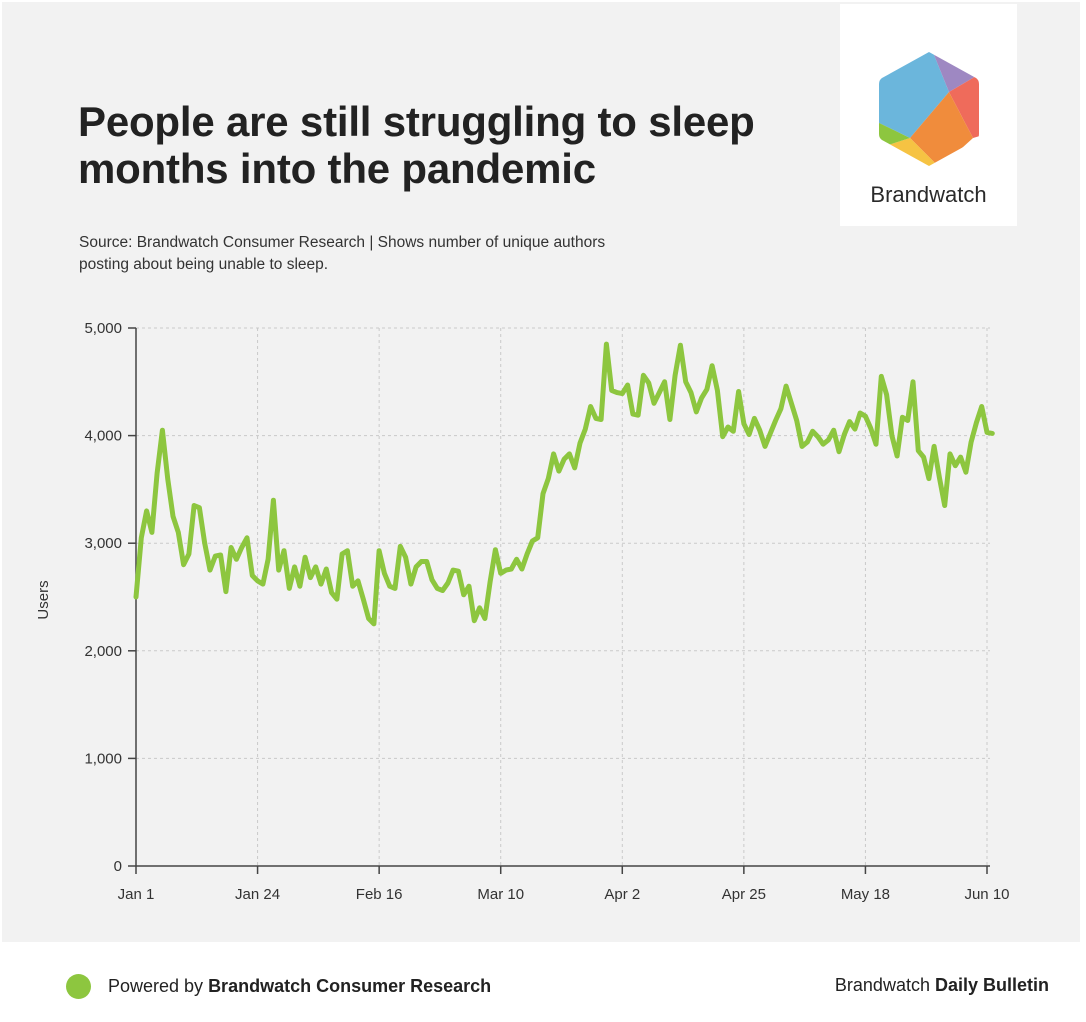 This screenshot has width=1086, height=1022. Describe the element at coordinates (103, 328) in the screenshot. I see `y-tick-label: 5,000` at that location.